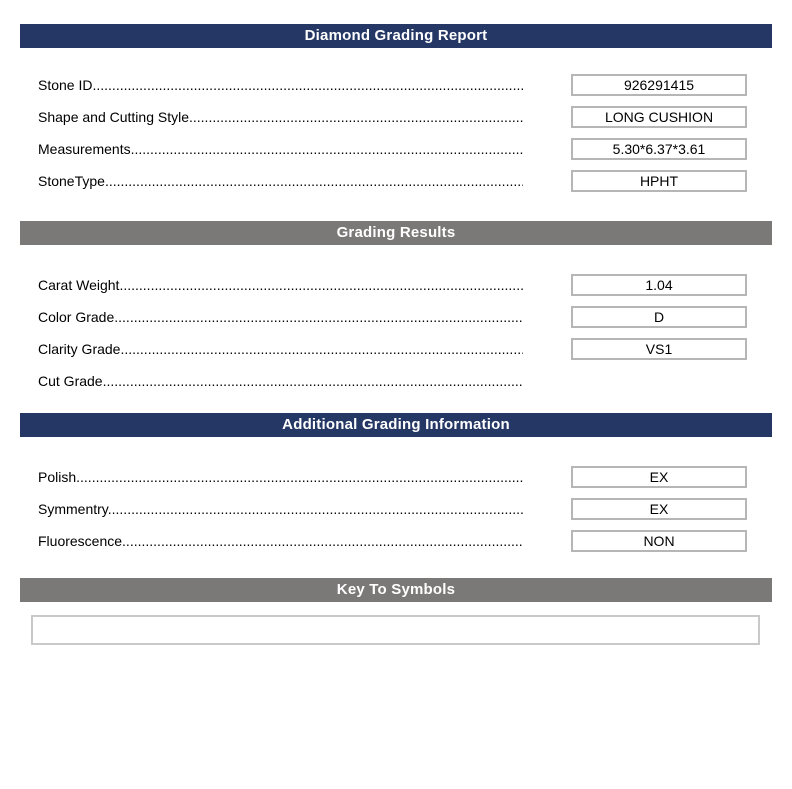  Describe the element at coordinates (70, 381) in the screenshot. I see `field-label: Cut Grade` at that location.